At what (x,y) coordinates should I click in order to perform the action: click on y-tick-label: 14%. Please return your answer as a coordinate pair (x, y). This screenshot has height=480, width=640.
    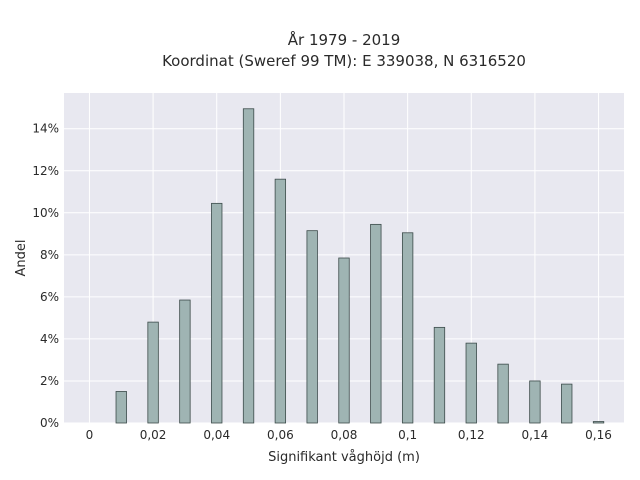
    Looking at the image, I should click on (45, 129).